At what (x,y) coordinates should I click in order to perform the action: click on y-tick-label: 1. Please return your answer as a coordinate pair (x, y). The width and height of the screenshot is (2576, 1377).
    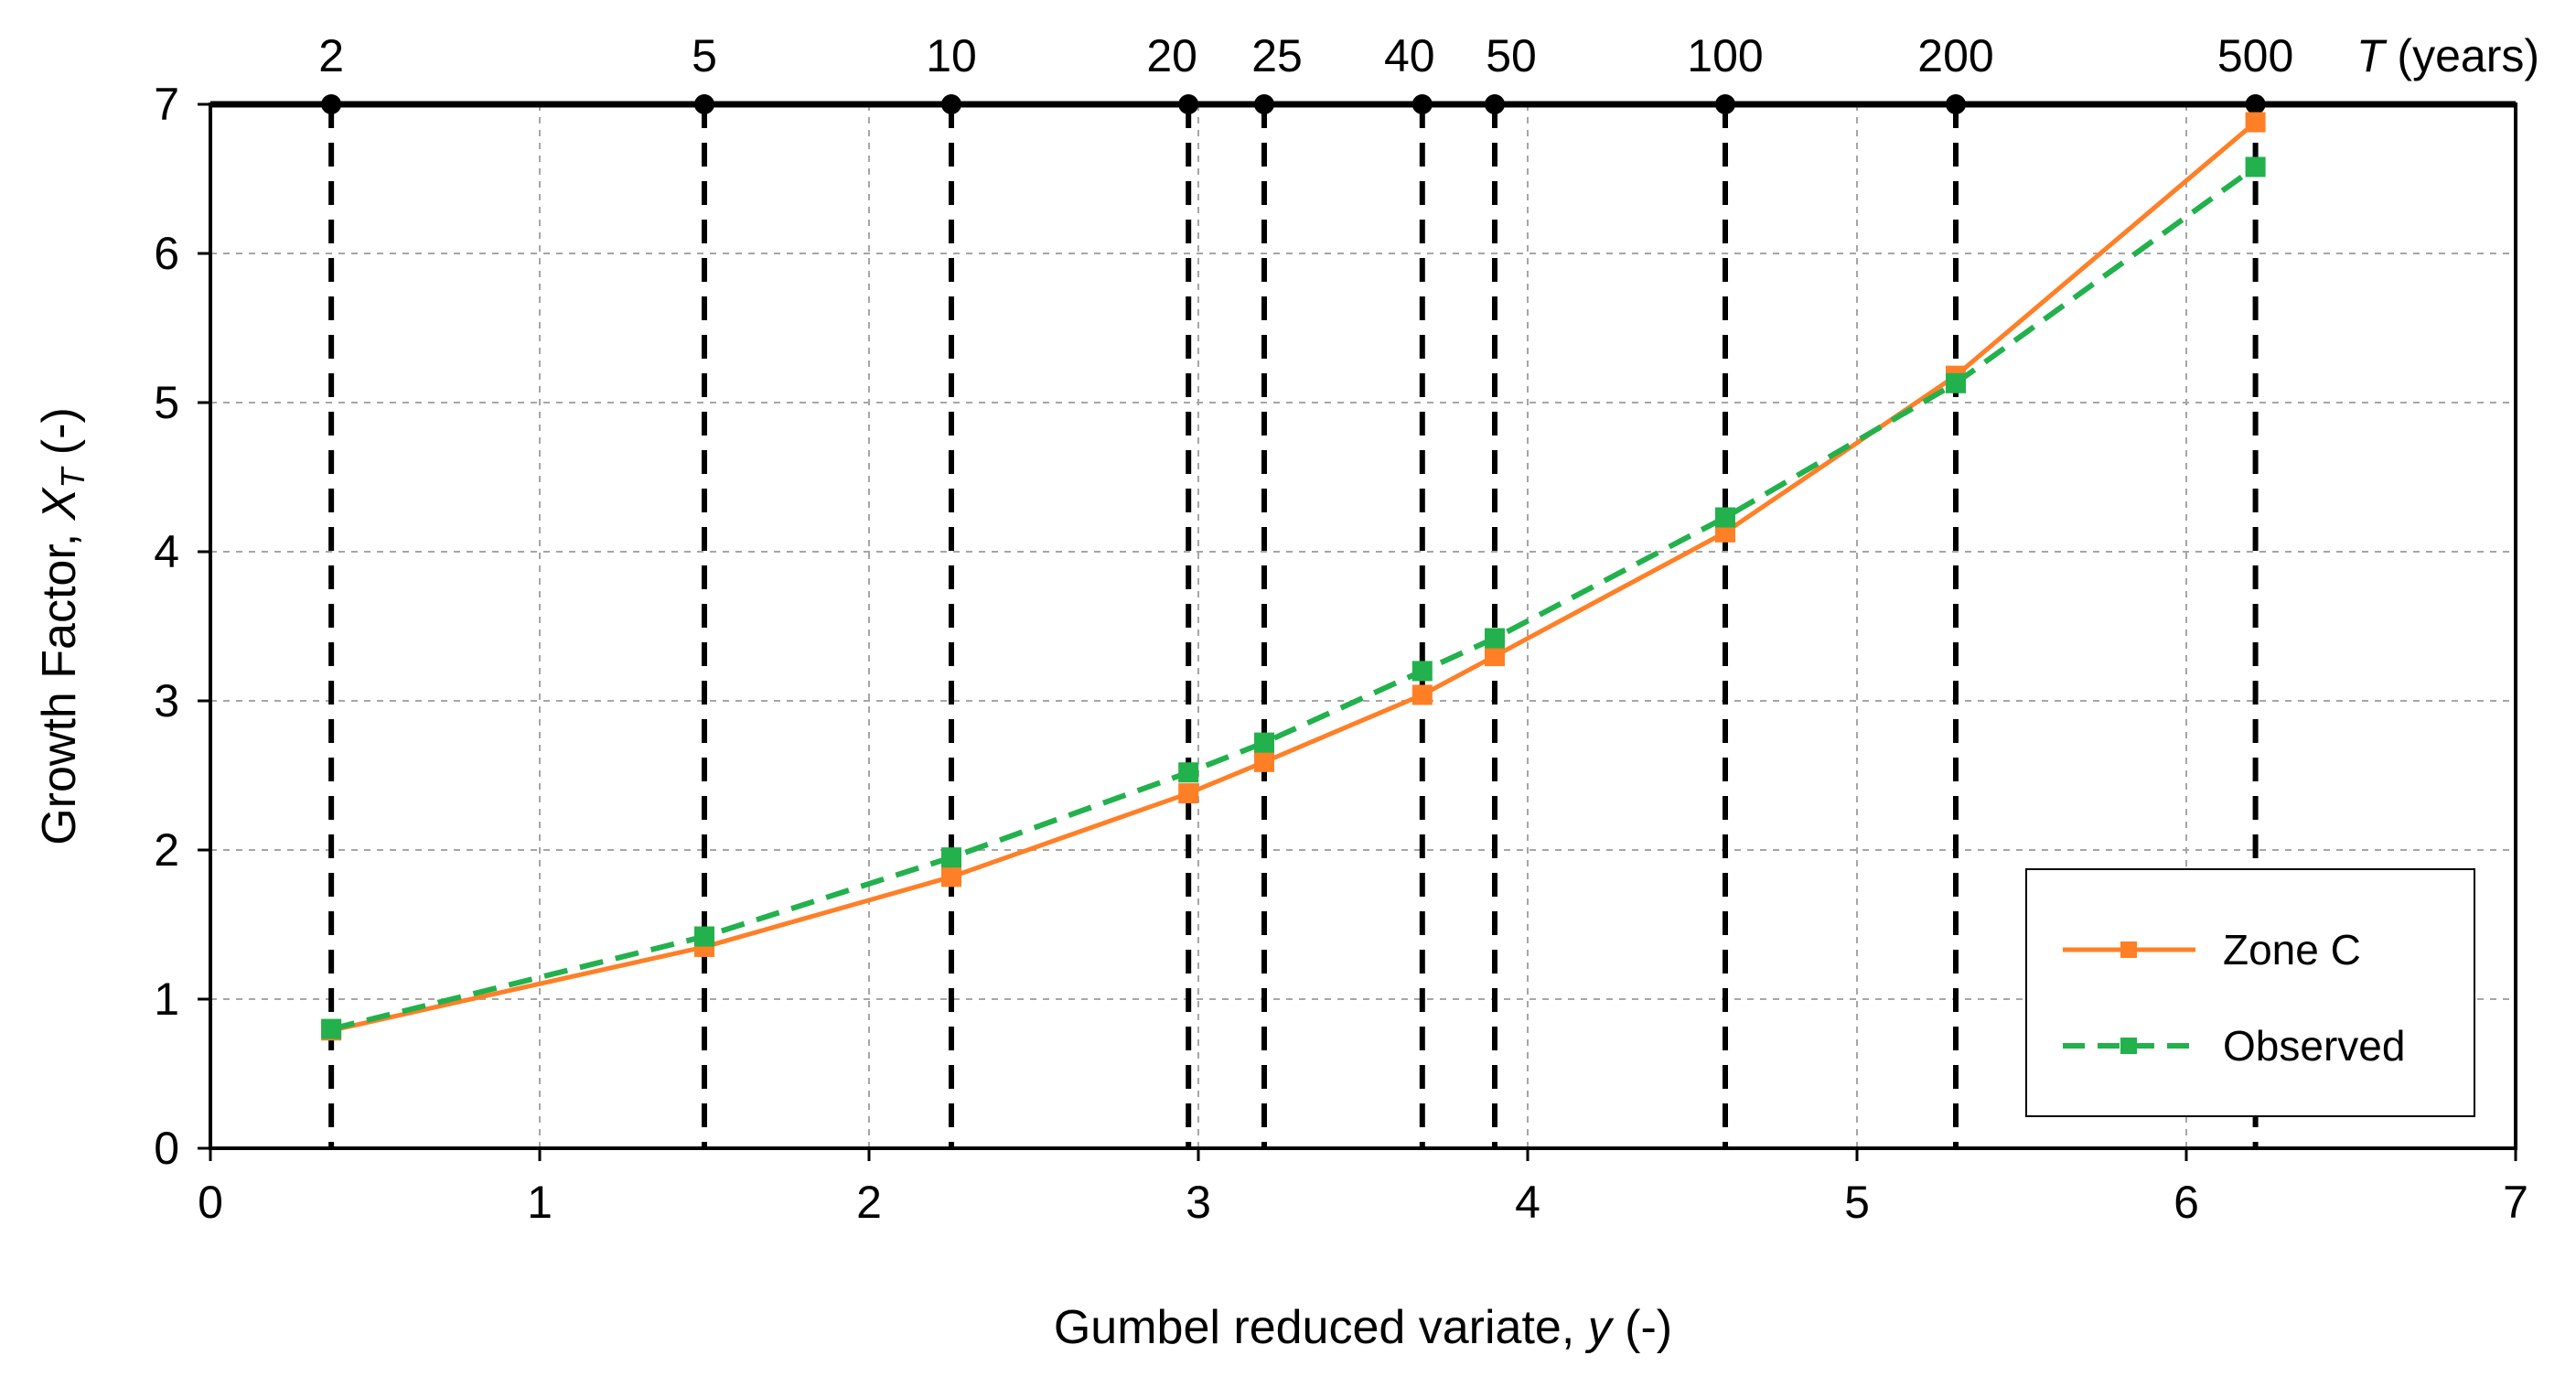
    Looking at the image, I should click on (166, 999).